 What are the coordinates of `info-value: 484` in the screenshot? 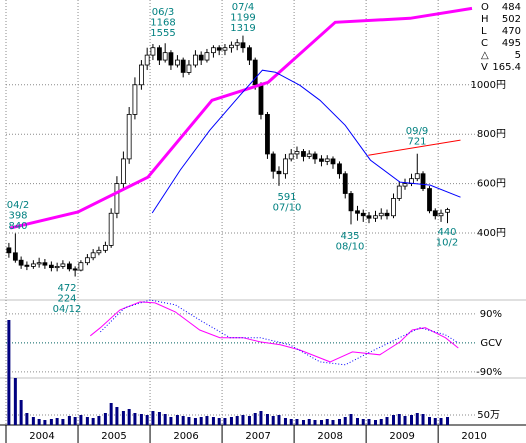 It's located at (511, 7).